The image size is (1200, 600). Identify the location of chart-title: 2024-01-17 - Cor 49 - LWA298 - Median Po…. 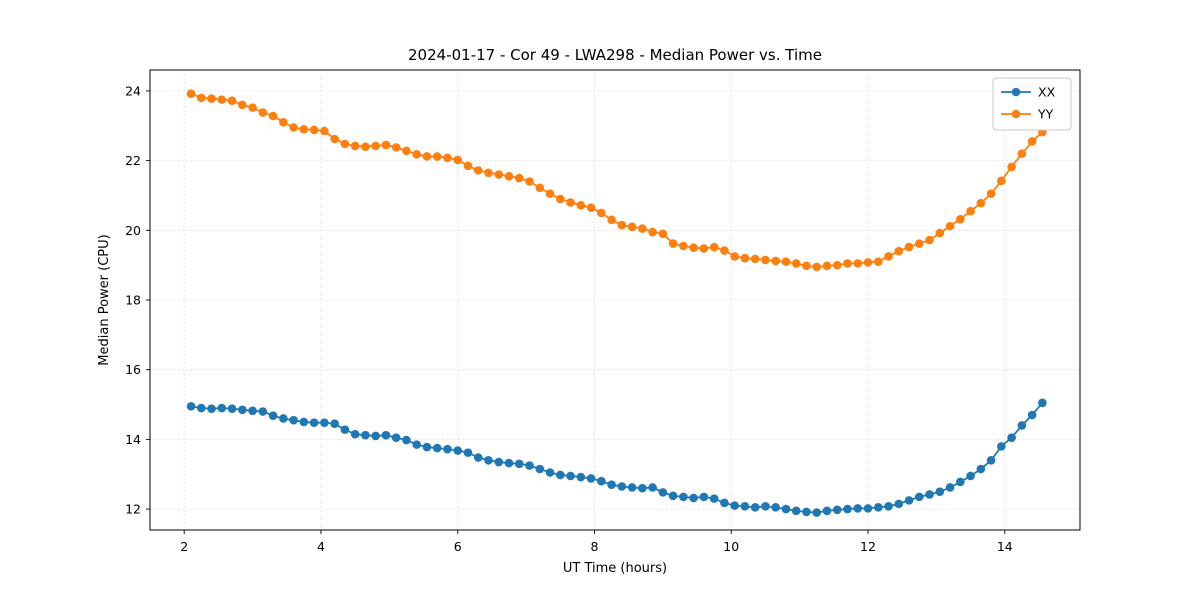
(615, 55).